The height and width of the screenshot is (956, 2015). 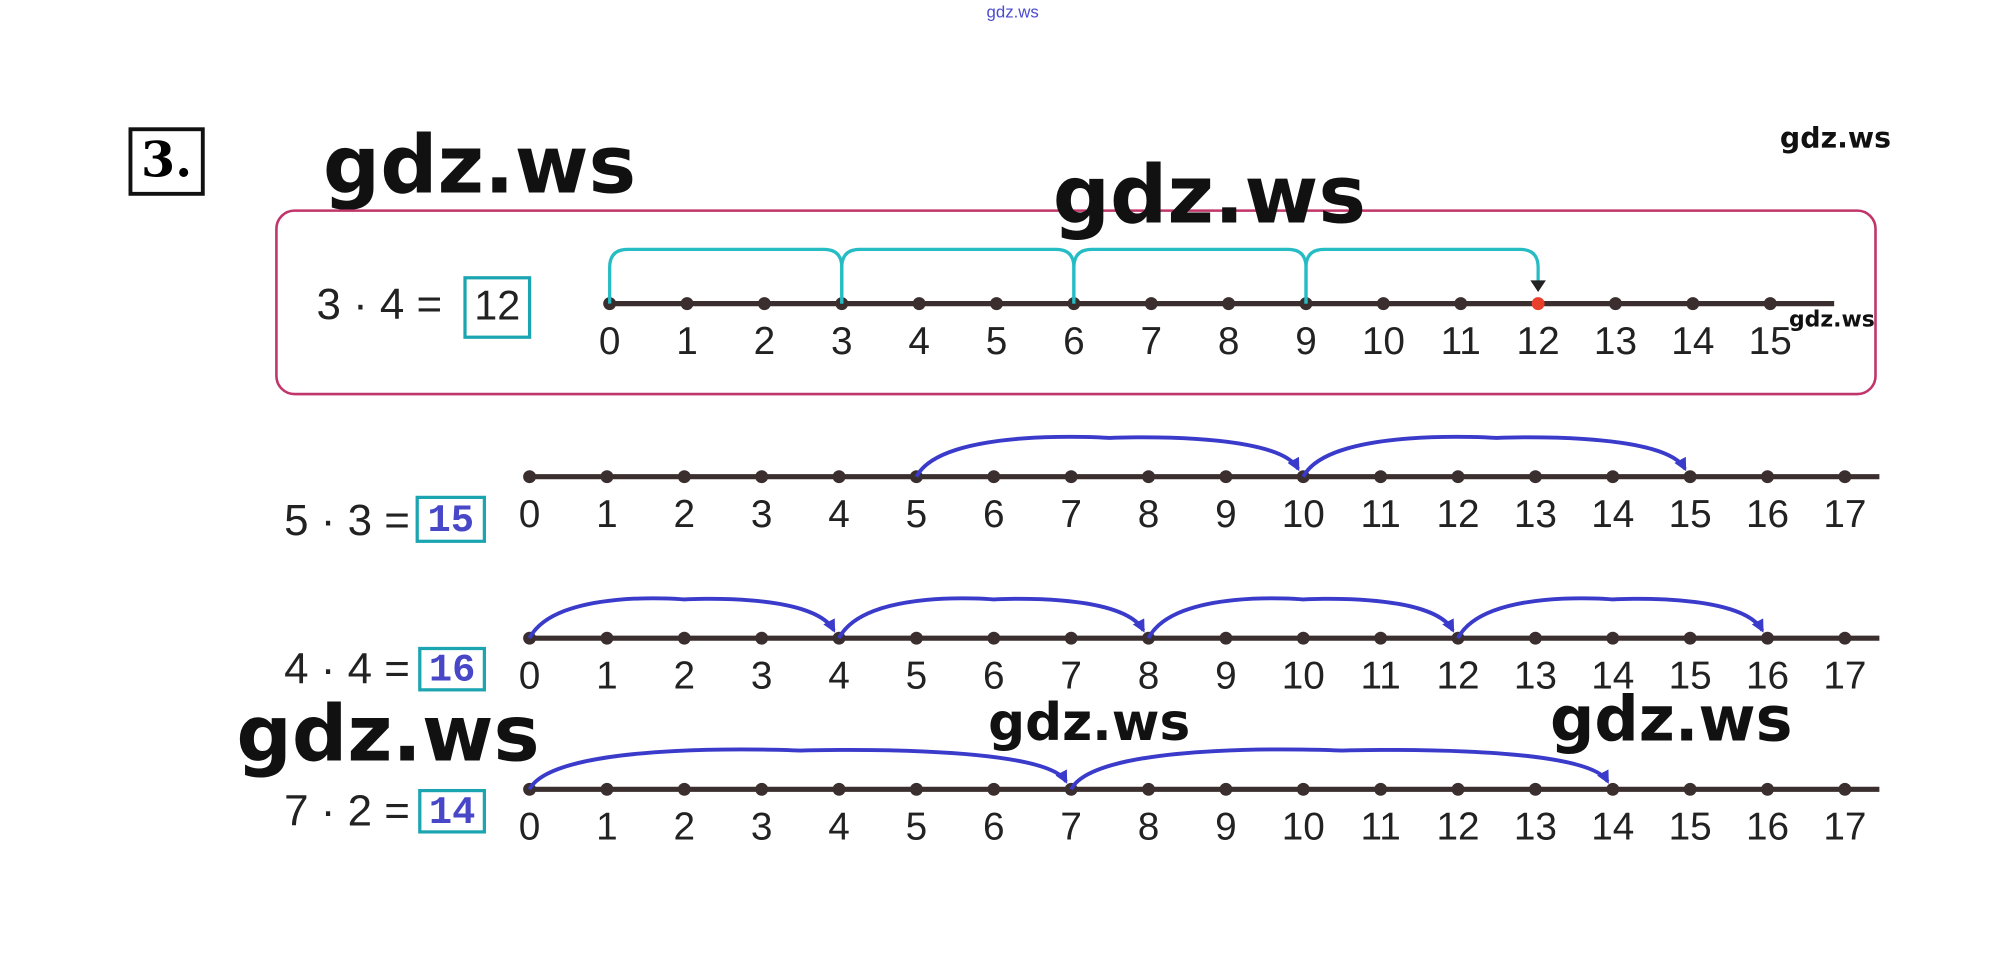 I want to click on answer: 15, so click(x=451, y=521).